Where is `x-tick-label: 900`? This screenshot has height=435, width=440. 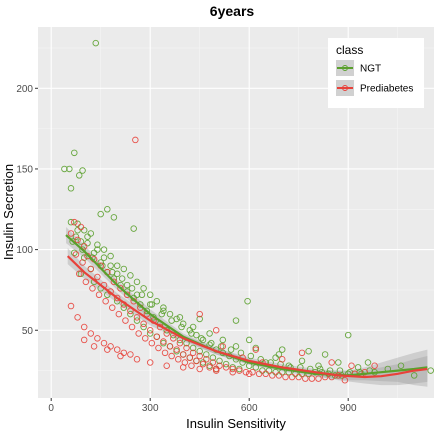 x-tick-label: 900 is located at coordinates (348, 408).